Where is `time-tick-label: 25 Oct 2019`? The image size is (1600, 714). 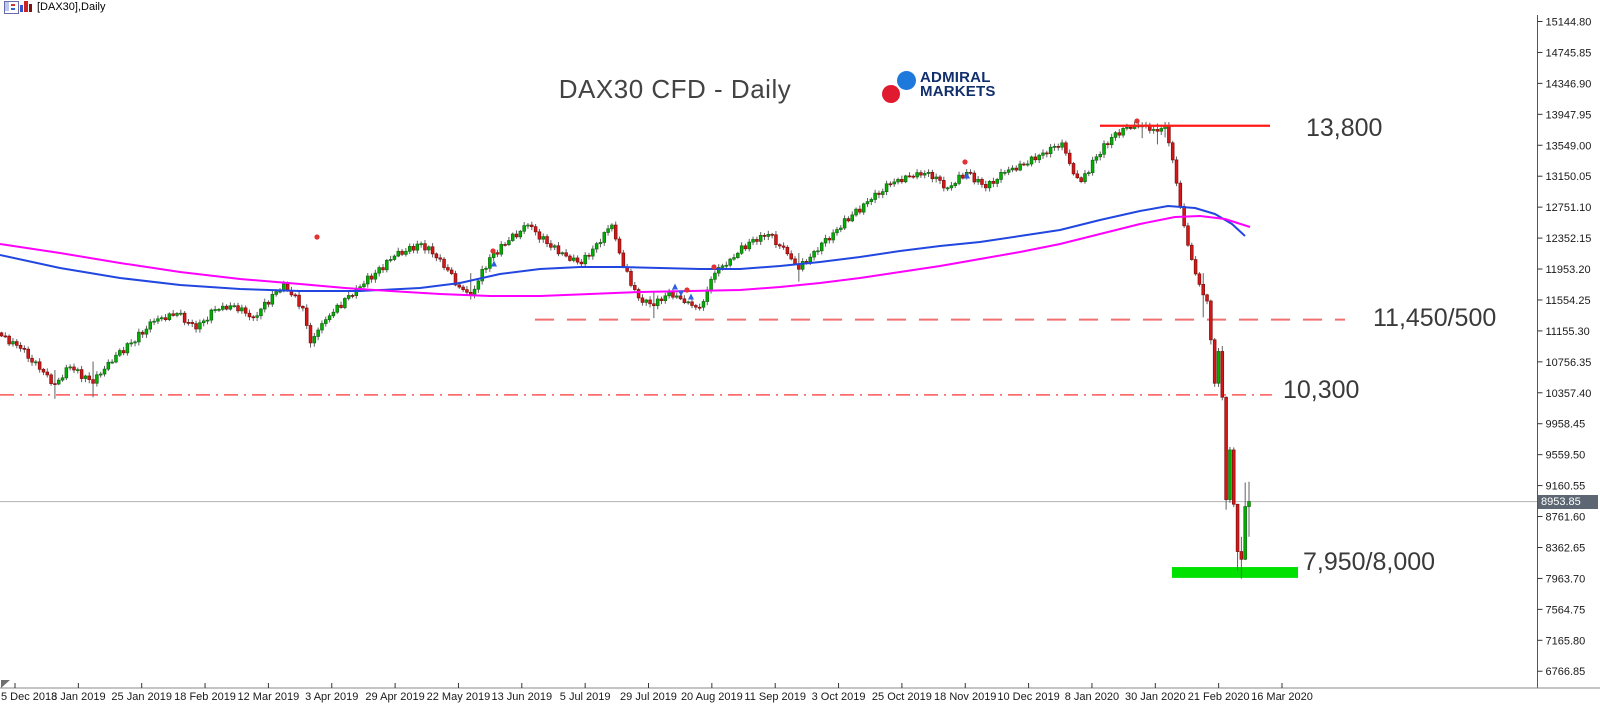 time-tick-label: 25 Oct 2019 is located at coordinates (902, 697).